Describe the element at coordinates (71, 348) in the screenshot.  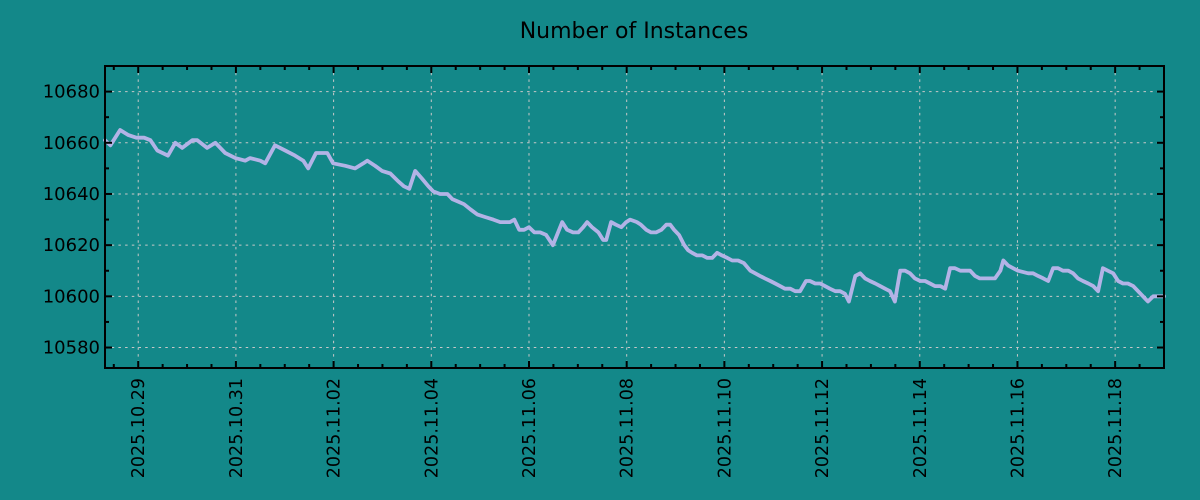
I see `y-tick-label: 10580` at that location.